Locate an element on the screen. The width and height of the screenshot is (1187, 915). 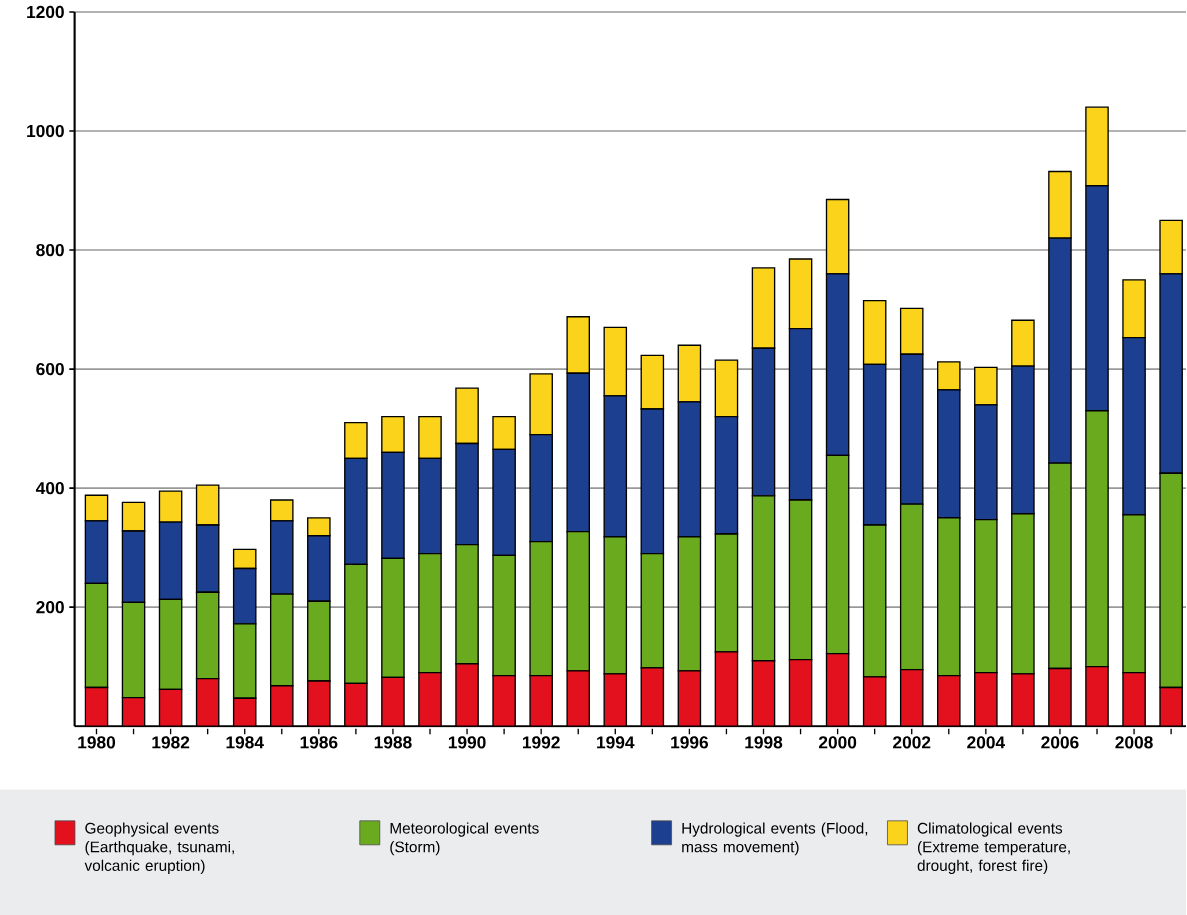
x-tick-label: 2006 is located at coordinates (1060, 742).